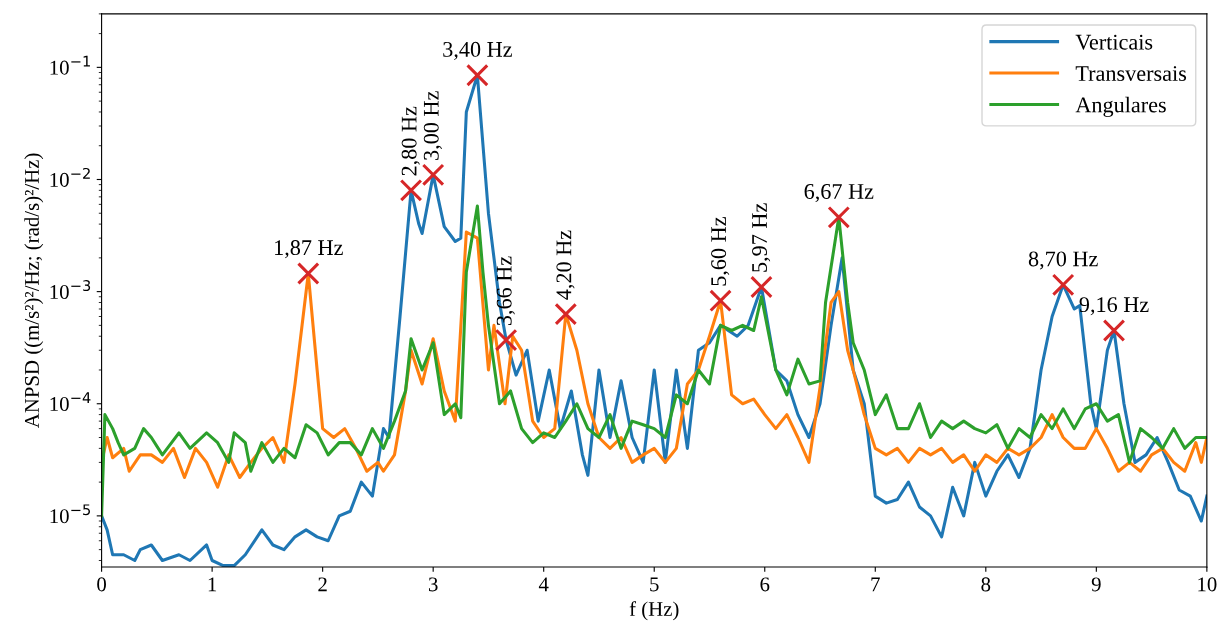 Image resolution: width=1224 pixels, height=630 pixels. What do you see at coordinates (432, 125) in the screenshot?
I see `annotation: 3,00 Hz` at bounding box center [432, 125].